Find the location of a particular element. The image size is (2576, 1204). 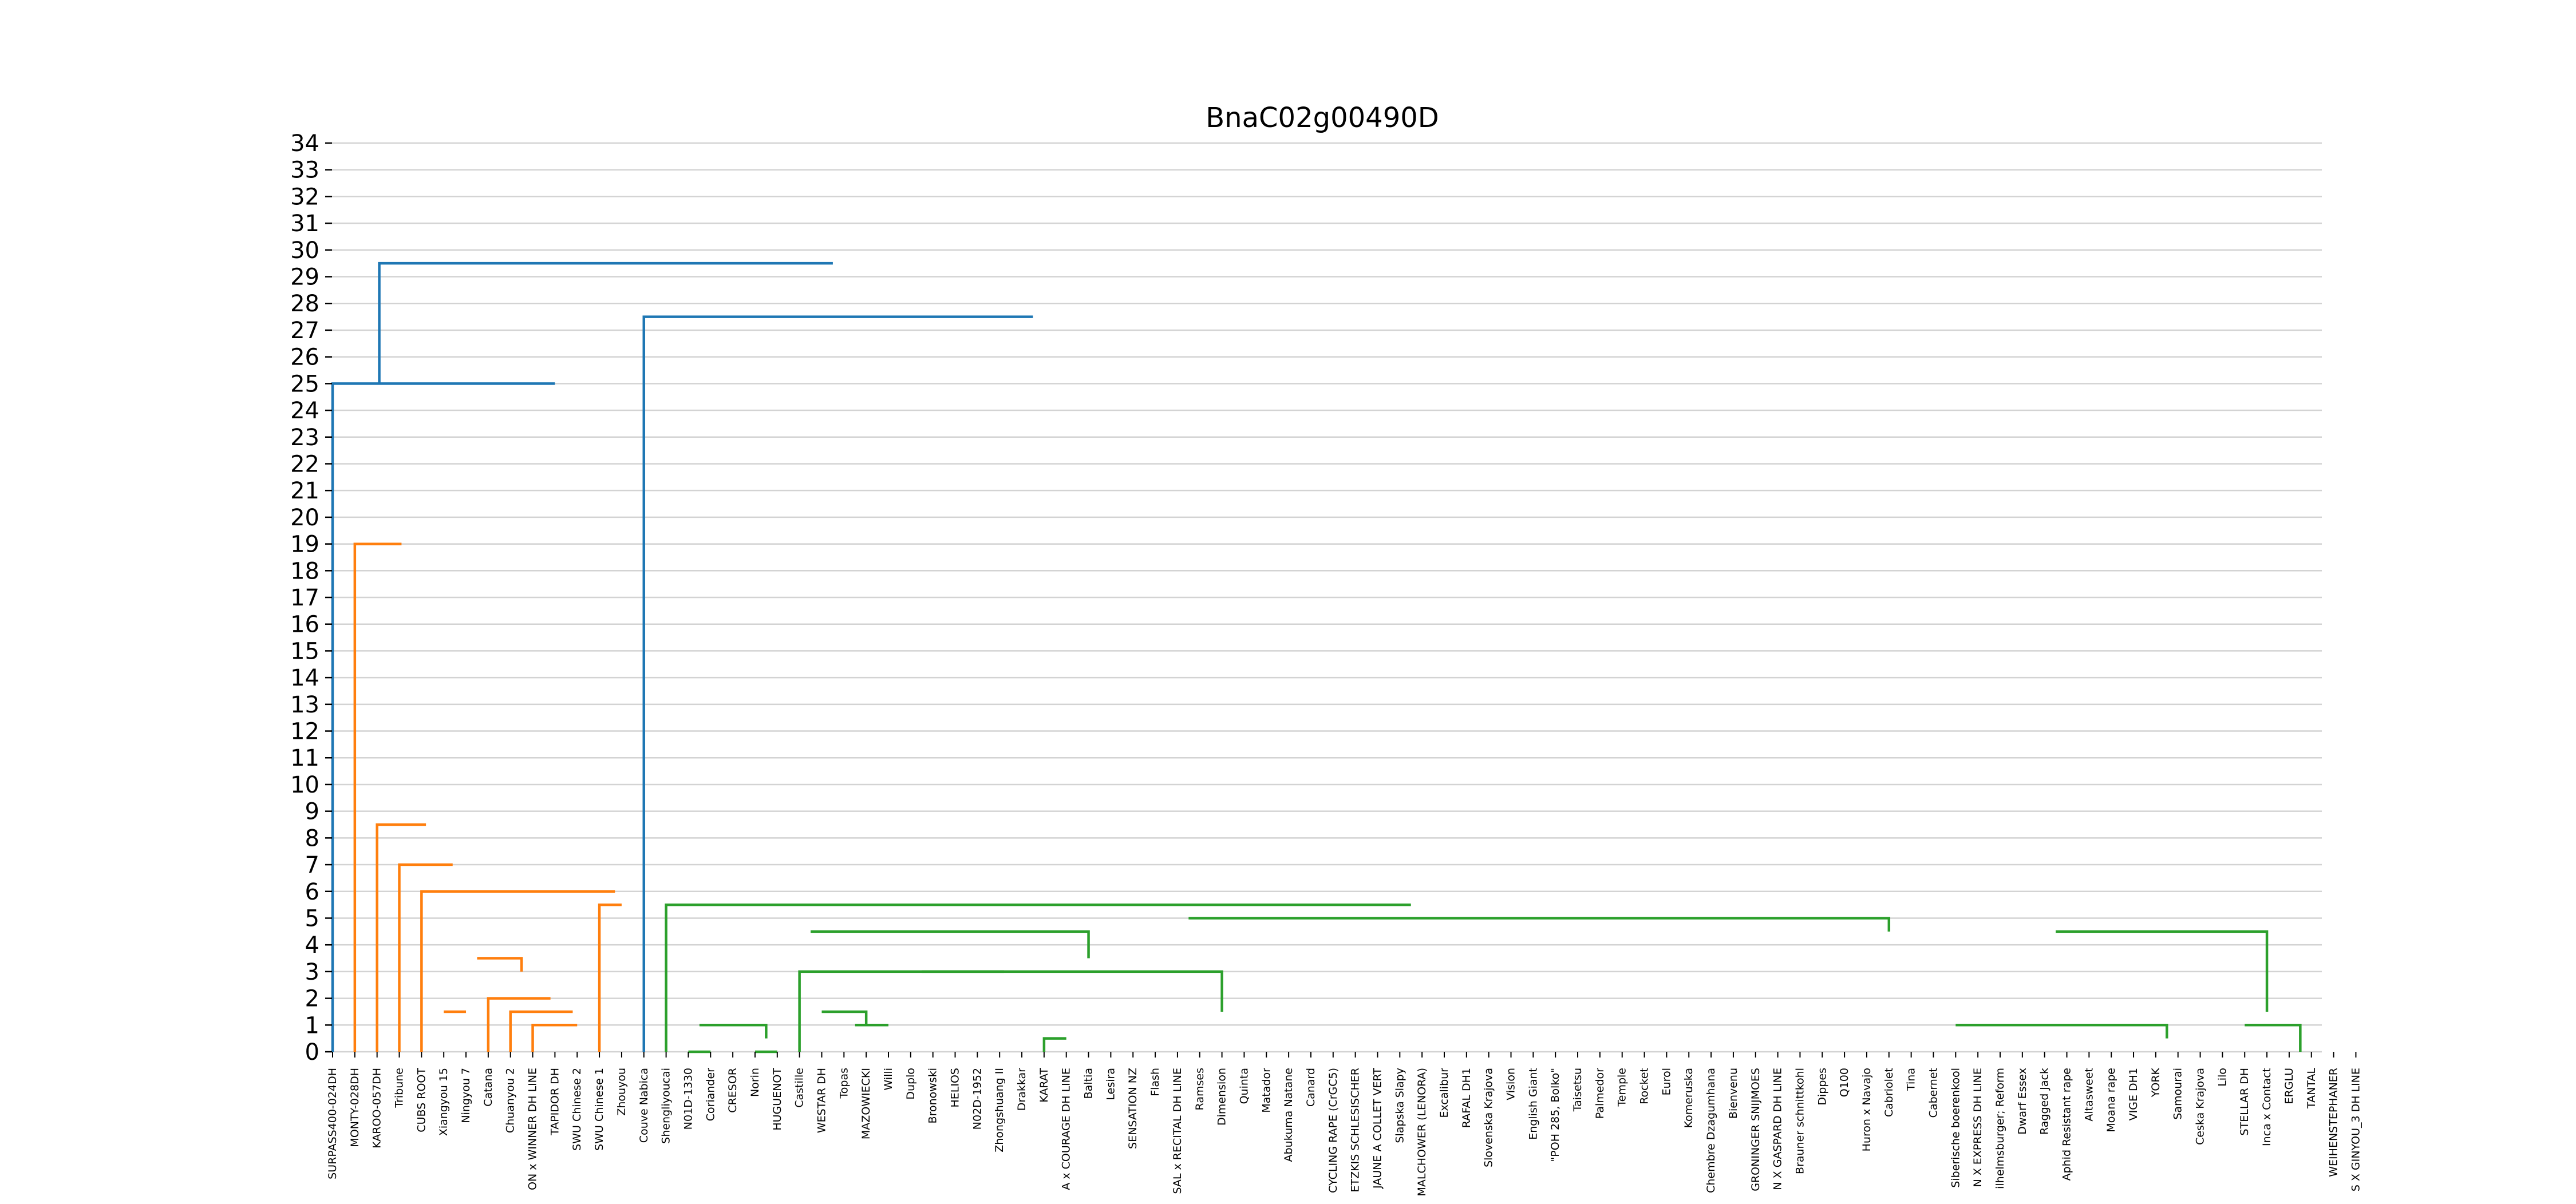

leaf-label: Taisetsu is located at coordinates (1577, 1090).